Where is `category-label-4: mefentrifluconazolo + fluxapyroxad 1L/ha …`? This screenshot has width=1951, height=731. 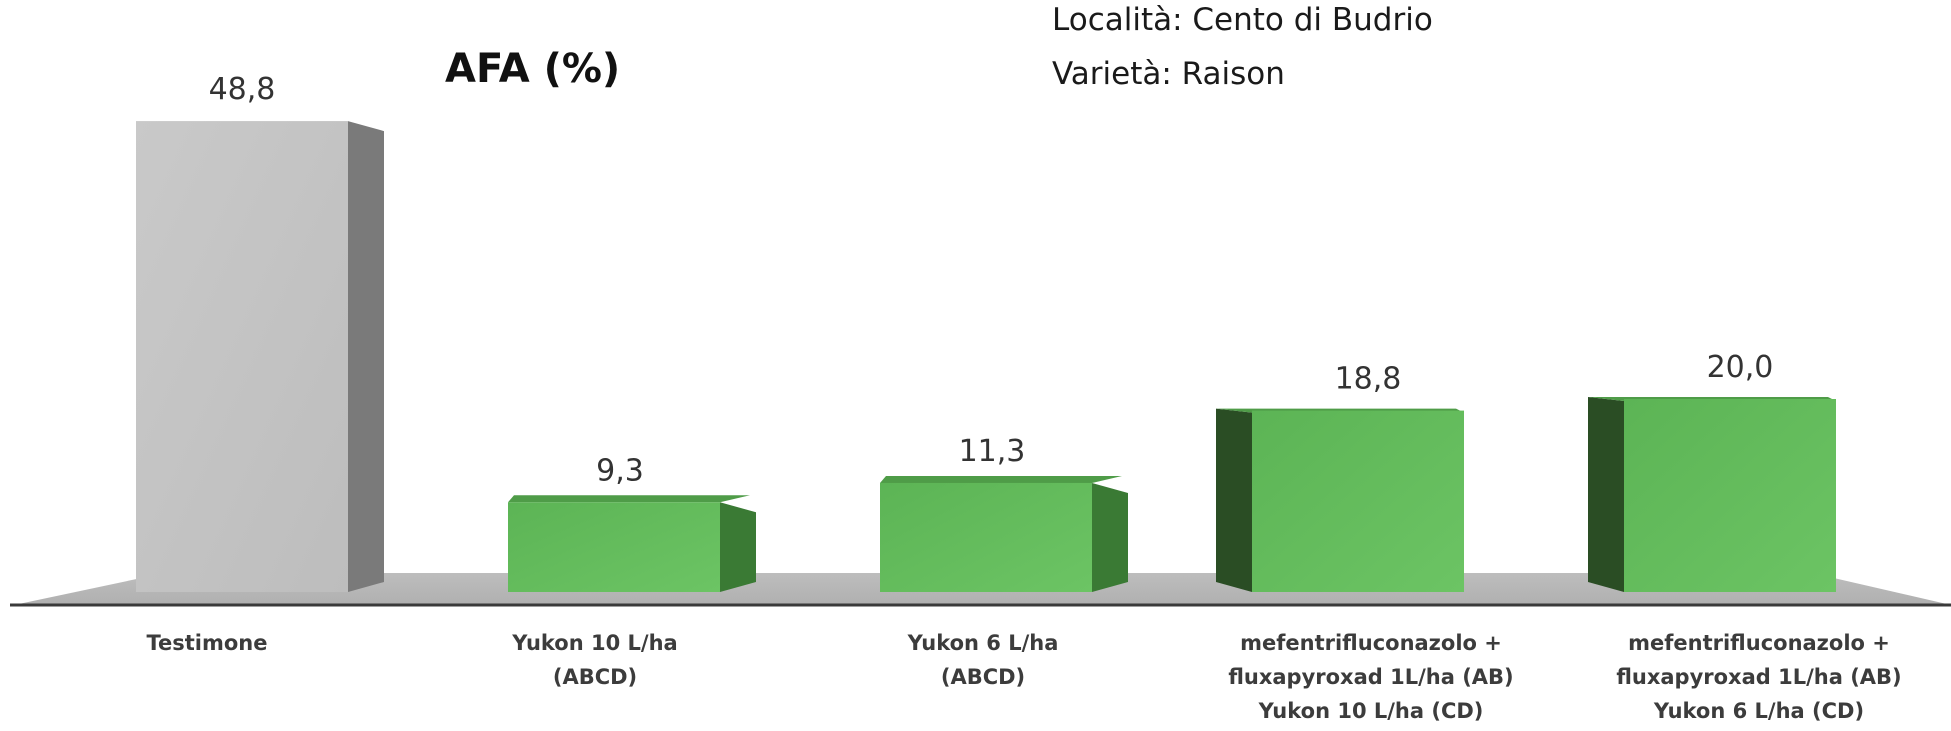
category-label-4: mefentrifluconazolo + fluxapyroxad 1L/ha … is located at coordinates (1370, 677).